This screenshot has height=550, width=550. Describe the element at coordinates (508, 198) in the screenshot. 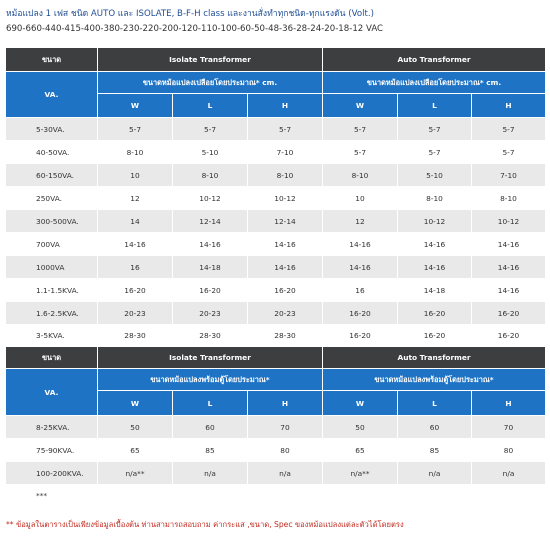

I see `auto-h-cell: 8-10` at that location.